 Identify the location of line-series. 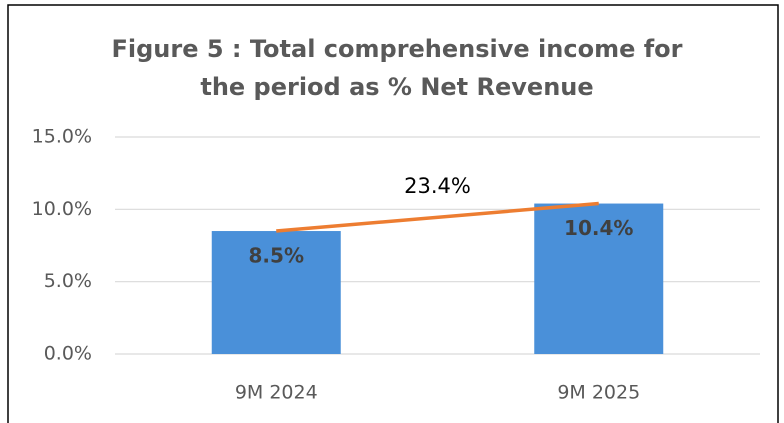
(437, 217).